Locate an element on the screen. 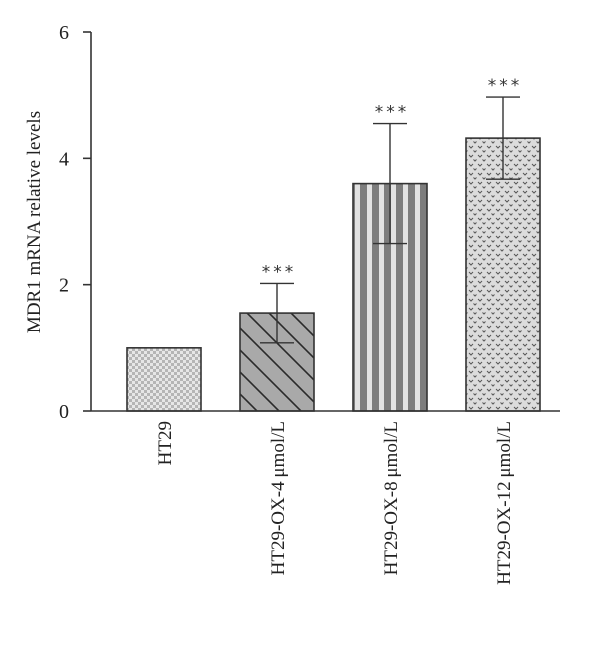 This screenshot has height=661, width=600. y-tick-label-2: 2 is located at coordinates (64, 286).